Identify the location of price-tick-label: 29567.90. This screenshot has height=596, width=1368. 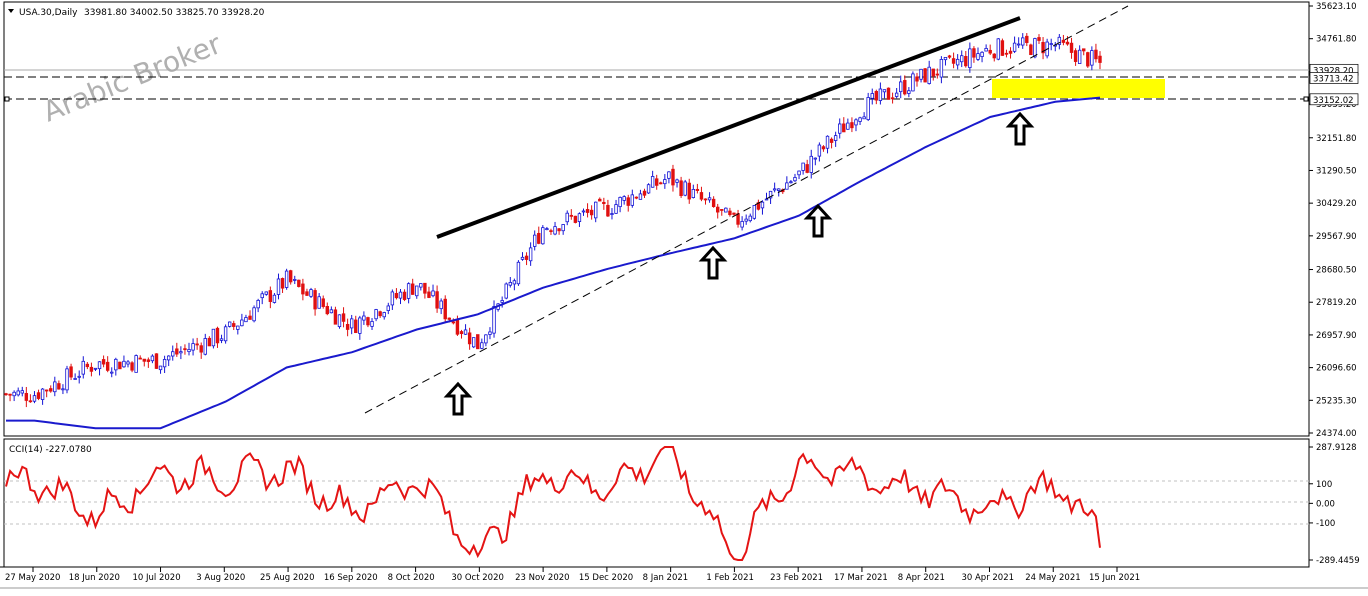
(1336, 237).